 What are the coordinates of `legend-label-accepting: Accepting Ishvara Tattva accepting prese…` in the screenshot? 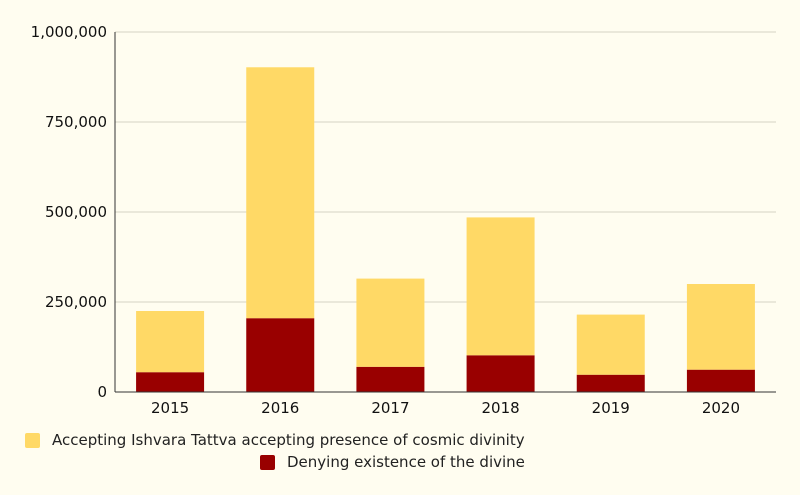 It's located at (288, 440).